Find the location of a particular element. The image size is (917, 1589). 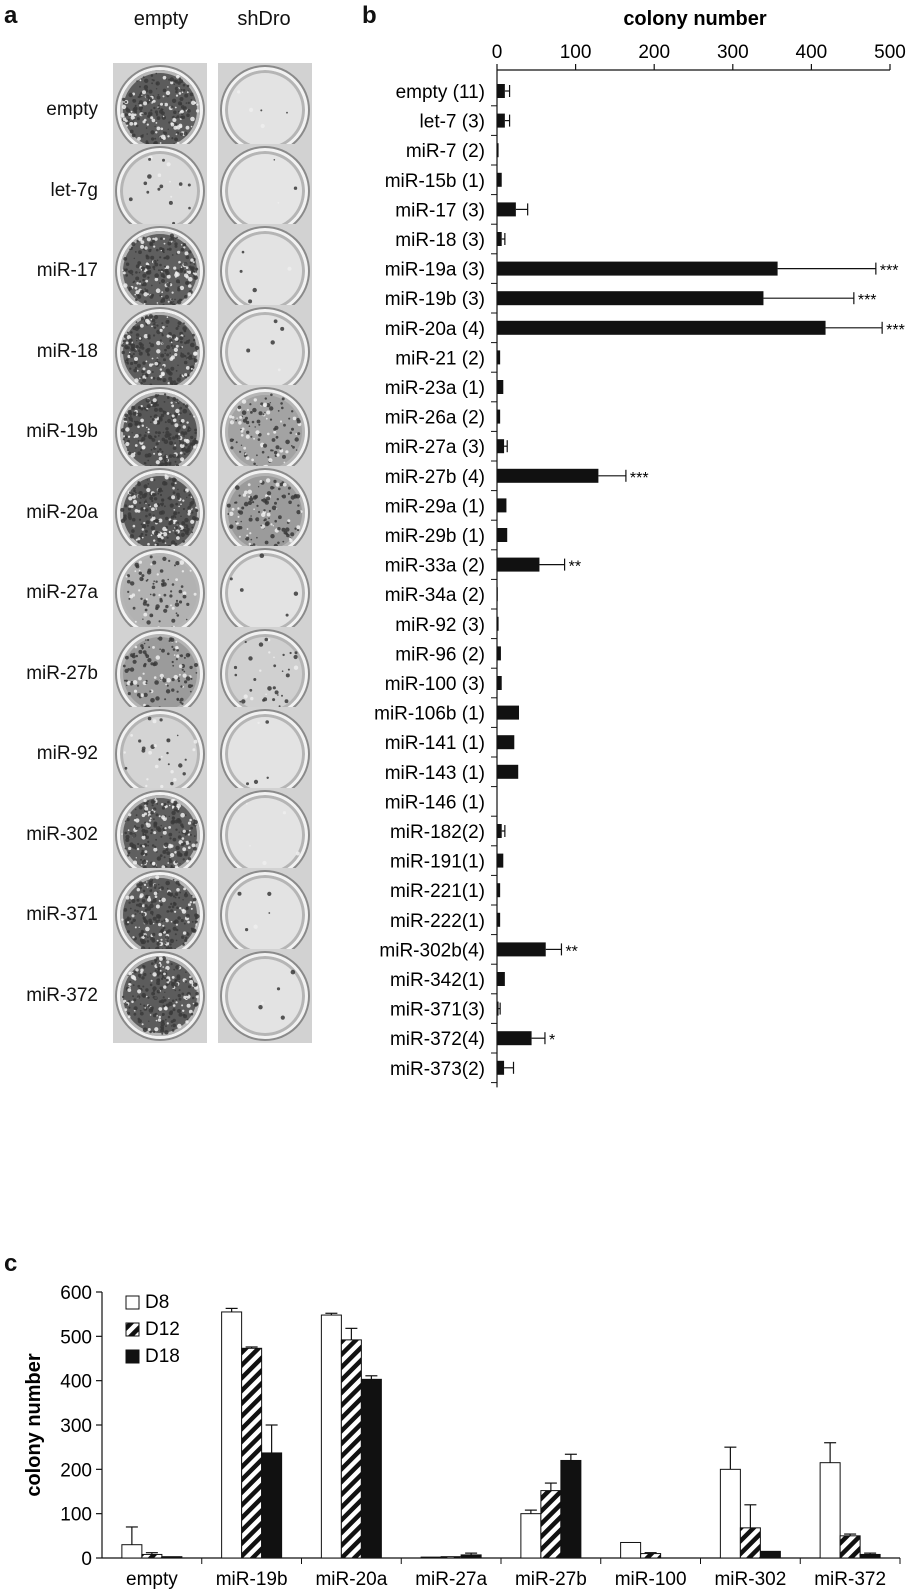

category-label: miR-373(2) is located at coordinates (437, 1069).